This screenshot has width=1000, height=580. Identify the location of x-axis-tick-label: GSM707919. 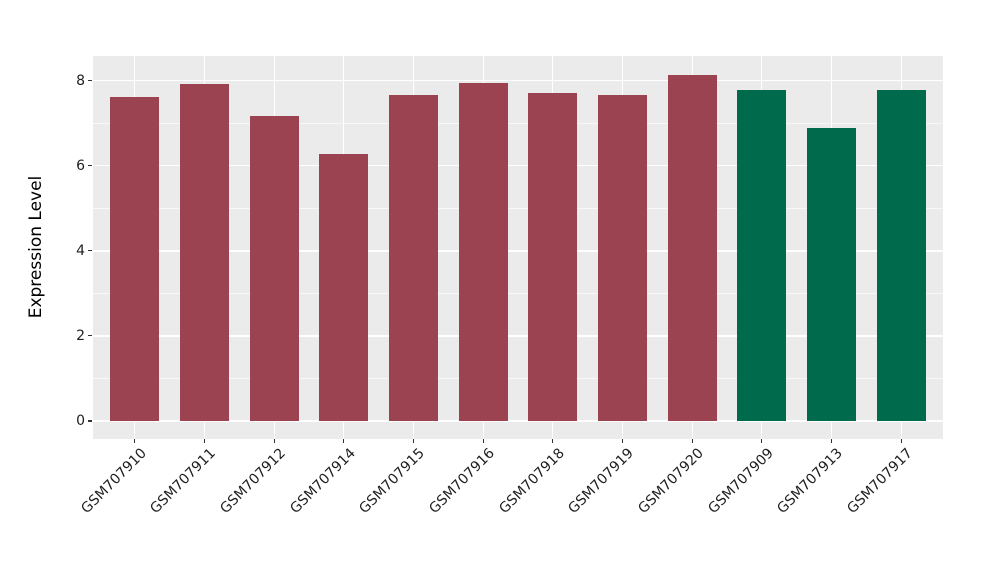
(601, 481).